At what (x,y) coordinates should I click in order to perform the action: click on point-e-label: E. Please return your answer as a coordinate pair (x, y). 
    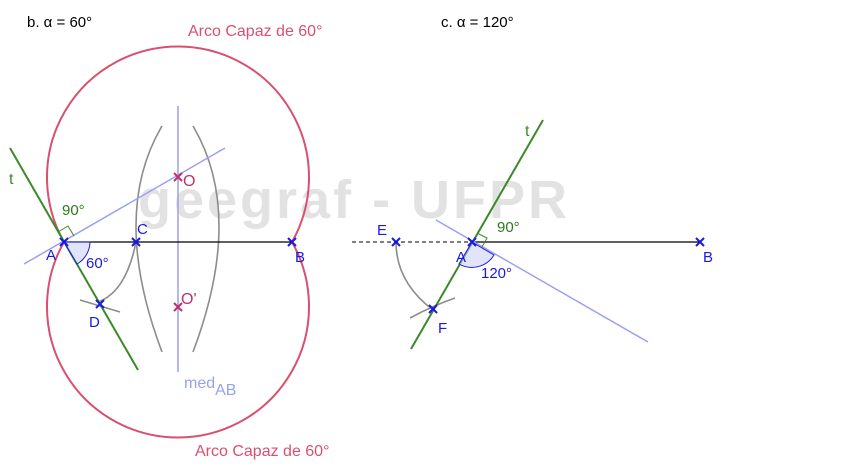
    Looking at the image, I should click on (382, 230).